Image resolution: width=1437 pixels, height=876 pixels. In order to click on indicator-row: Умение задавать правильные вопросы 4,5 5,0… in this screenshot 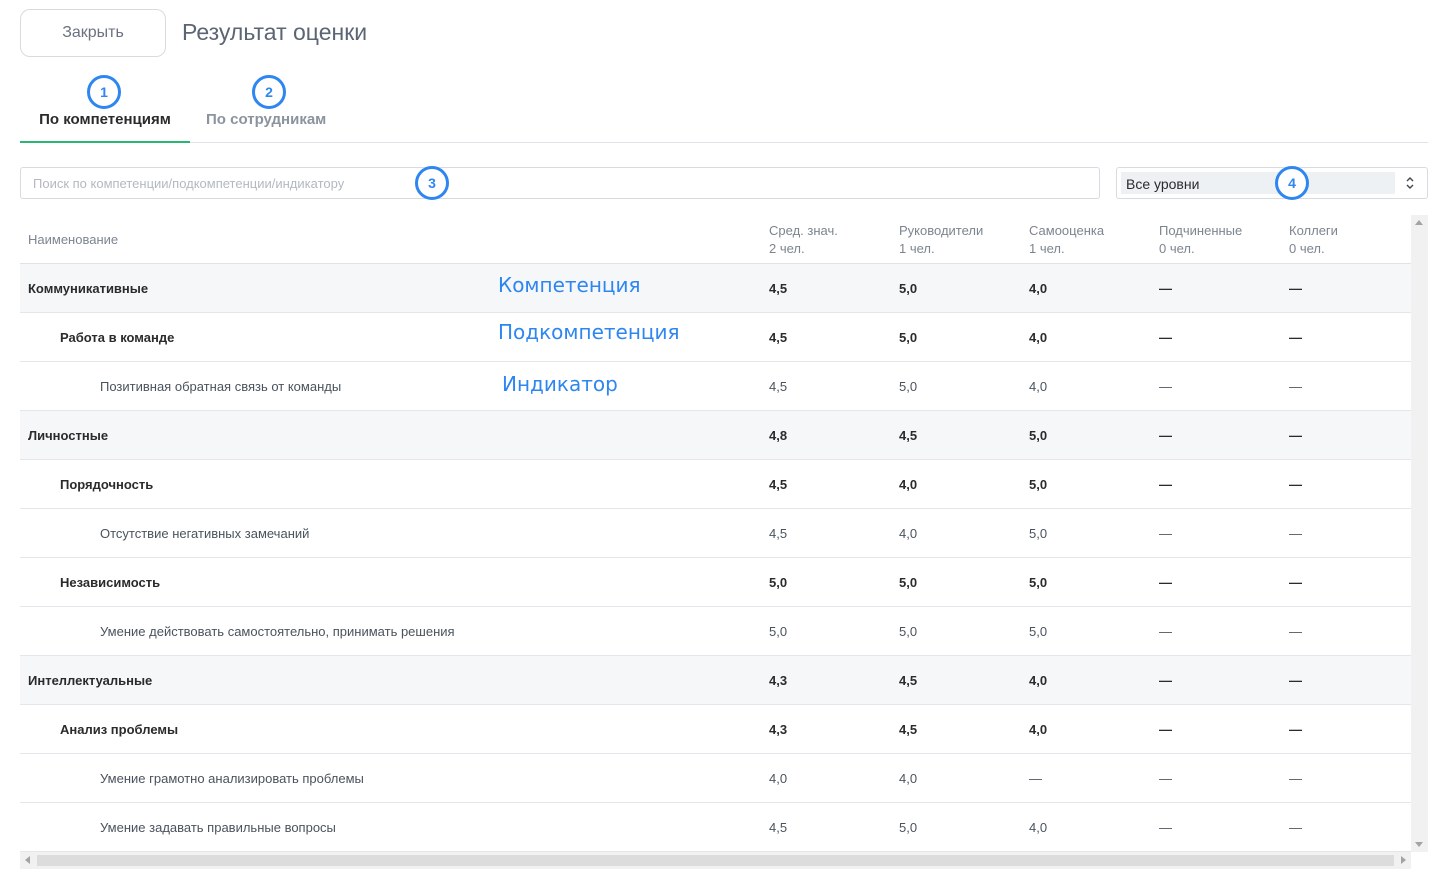, I will do `click(715, 827)`.